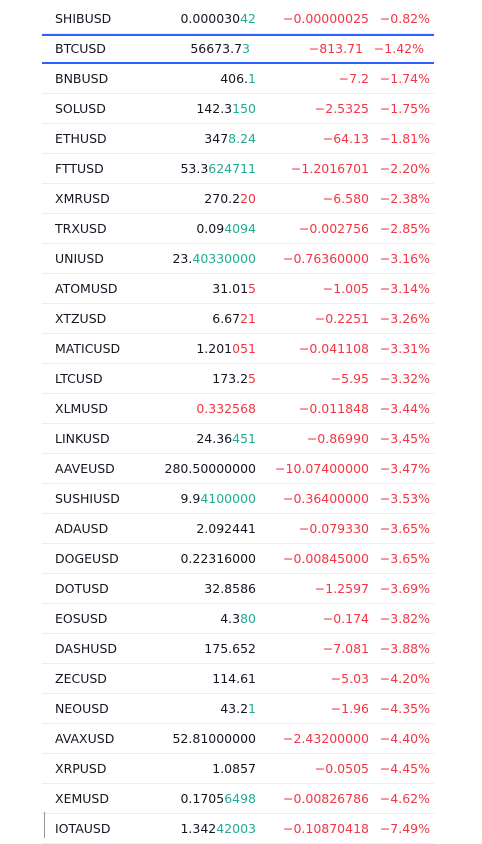  Describe the element at coordinates (79, 168) in the screenshot. I see `symbol: FTTUSD` at that location.